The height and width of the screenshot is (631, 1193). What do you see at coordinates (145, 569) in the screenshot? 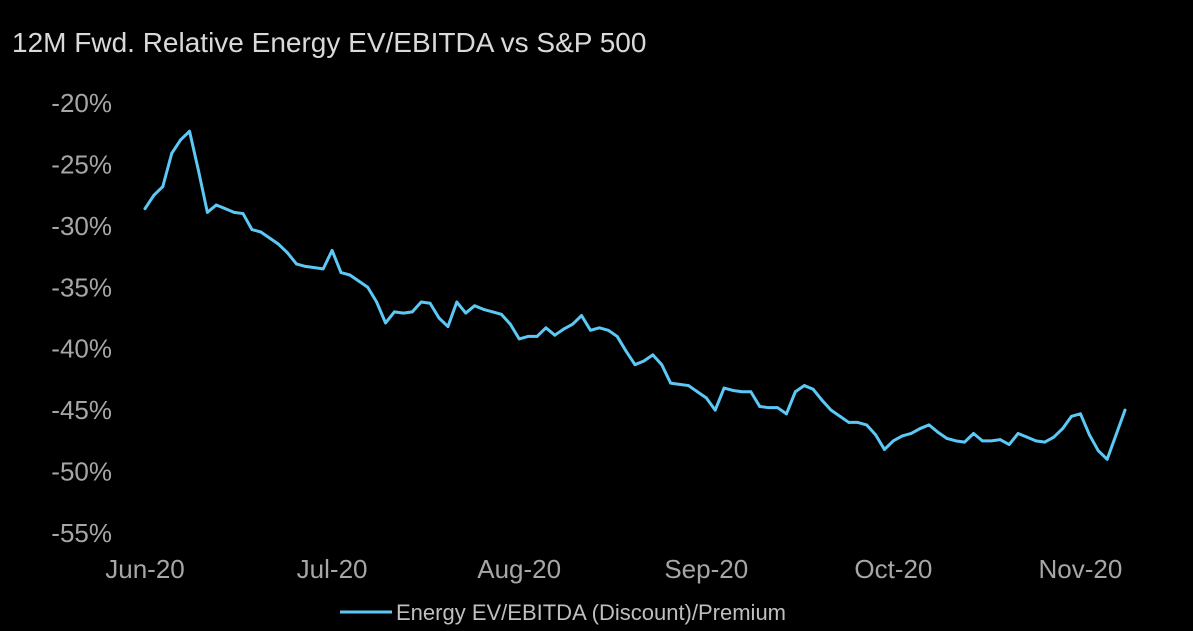
I see `x-tick-label: Jun-20` at bounding box center [145, 569].